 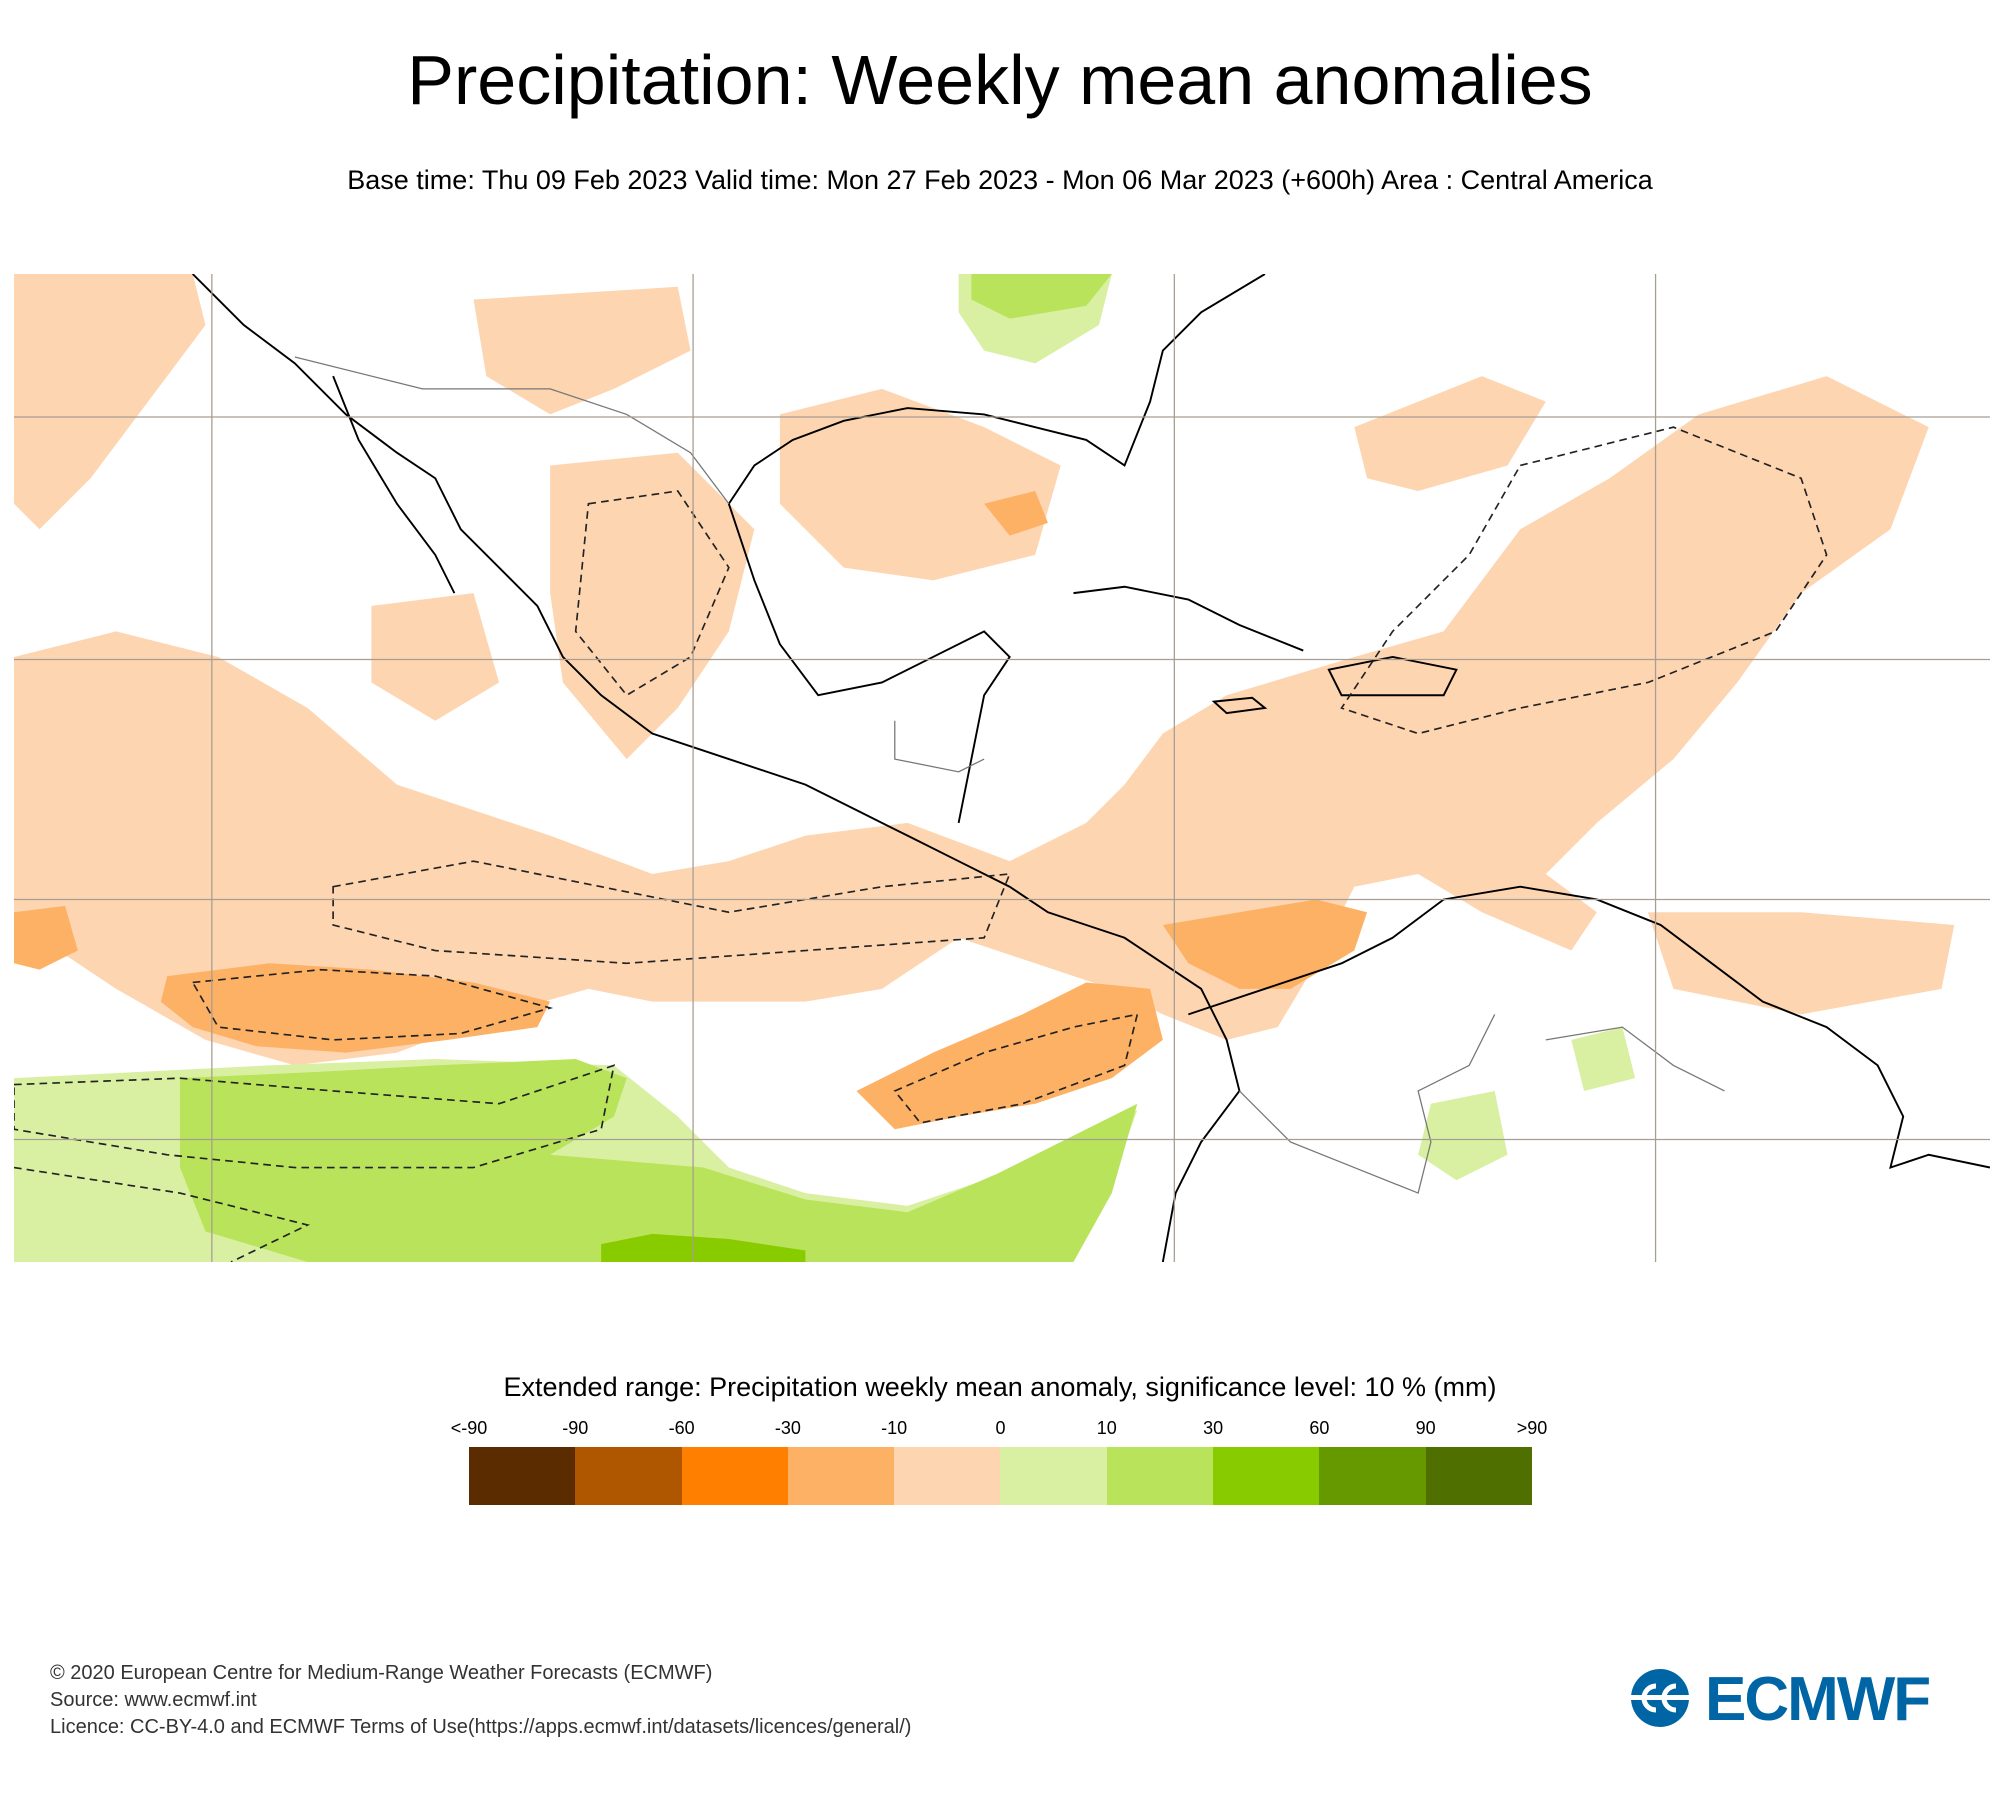 What do you see at coordinates (153, 1700) in the screenshot?
I see `source-text: Source: www.ecmwf.int` at bounding box center [153, 1700].